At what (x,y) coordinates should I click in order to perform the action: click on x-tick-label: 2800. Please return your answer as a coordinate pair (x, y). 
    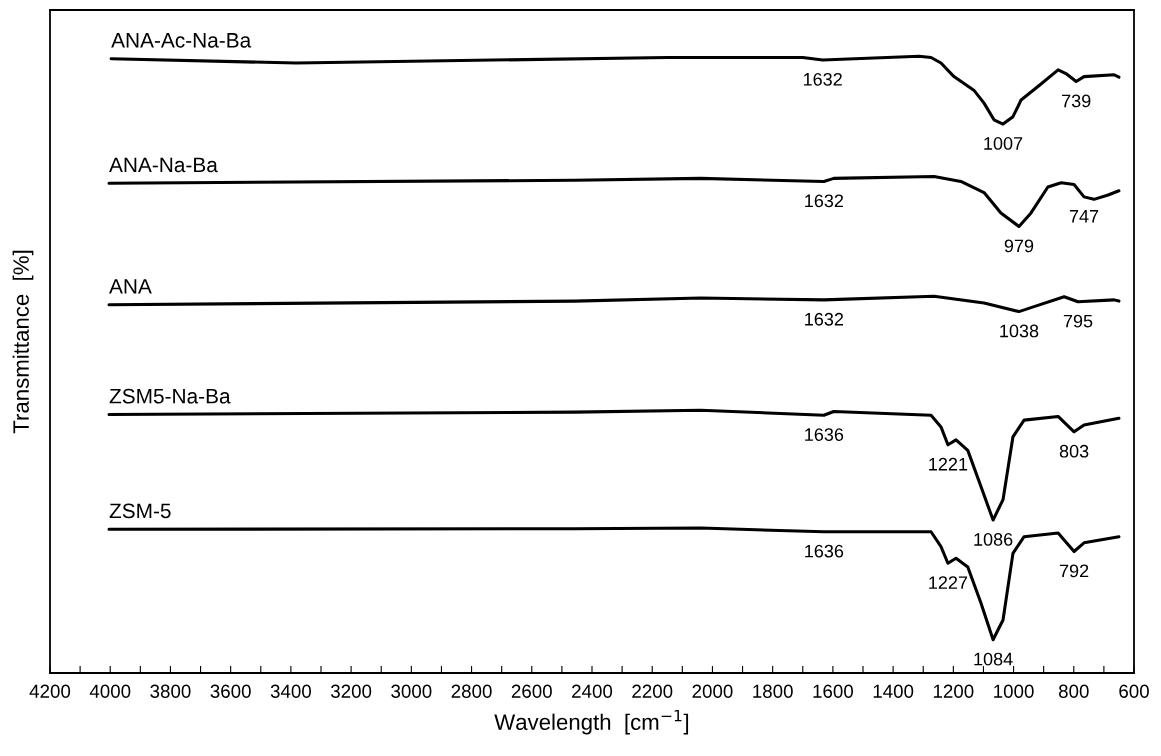
    Looking at the image, I should click on (471, 691).